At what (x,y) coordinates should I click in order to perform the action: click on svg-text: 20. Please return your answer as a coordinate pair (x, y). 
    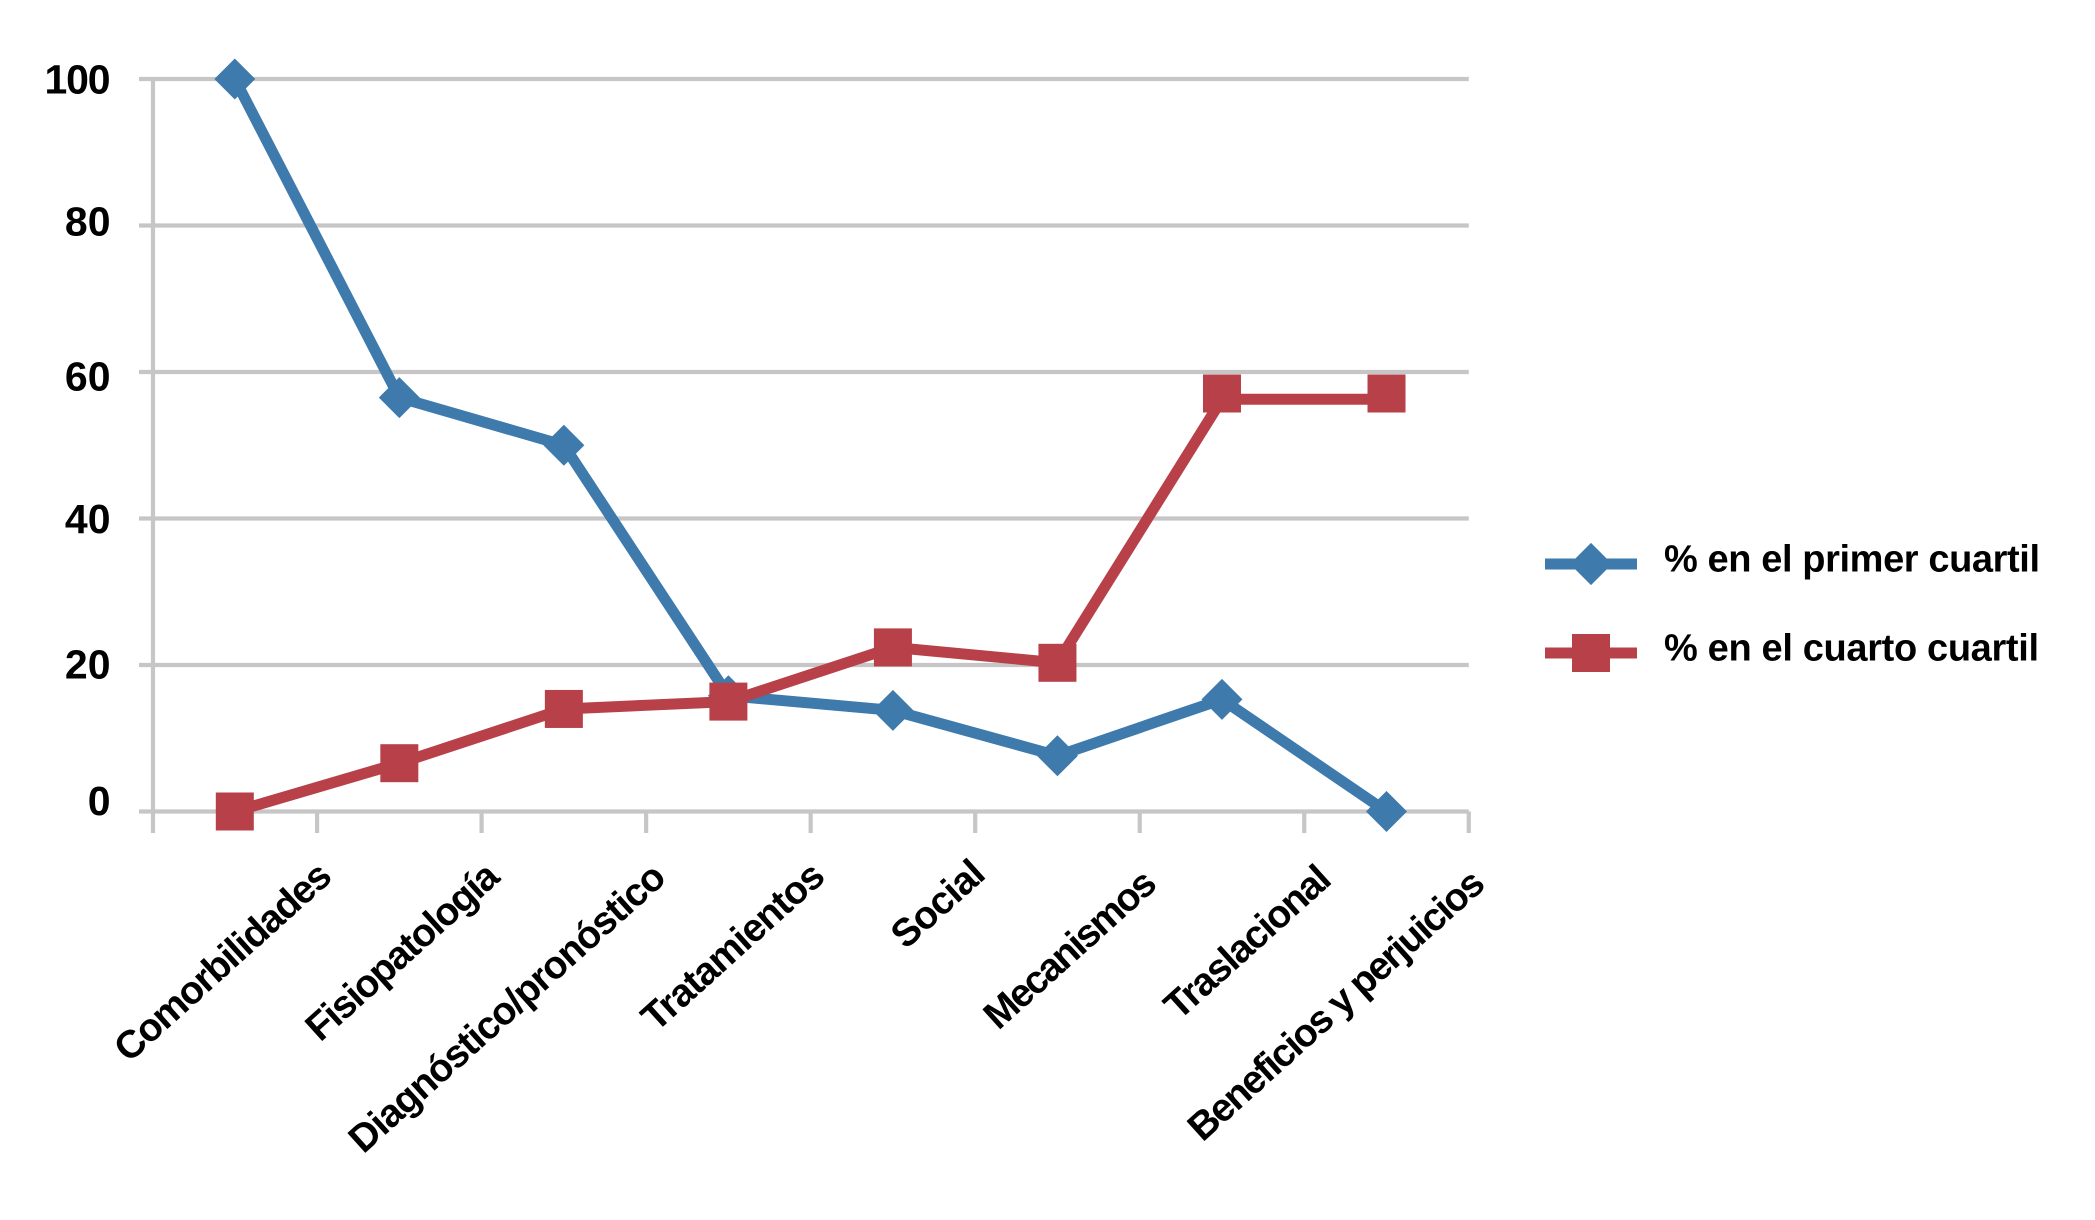
    Looking at the image, I should click on (88, 664).